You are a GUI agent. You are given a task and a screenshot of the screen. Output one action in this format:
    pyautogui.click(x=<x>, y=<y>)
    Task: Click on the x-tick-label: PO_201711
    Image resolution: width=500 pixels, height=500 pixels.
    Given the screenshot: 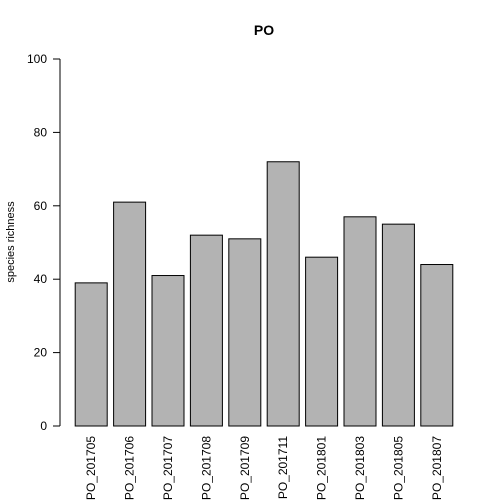 What is the action you would take?
    pyautogui.click(x=283, y=467)
    